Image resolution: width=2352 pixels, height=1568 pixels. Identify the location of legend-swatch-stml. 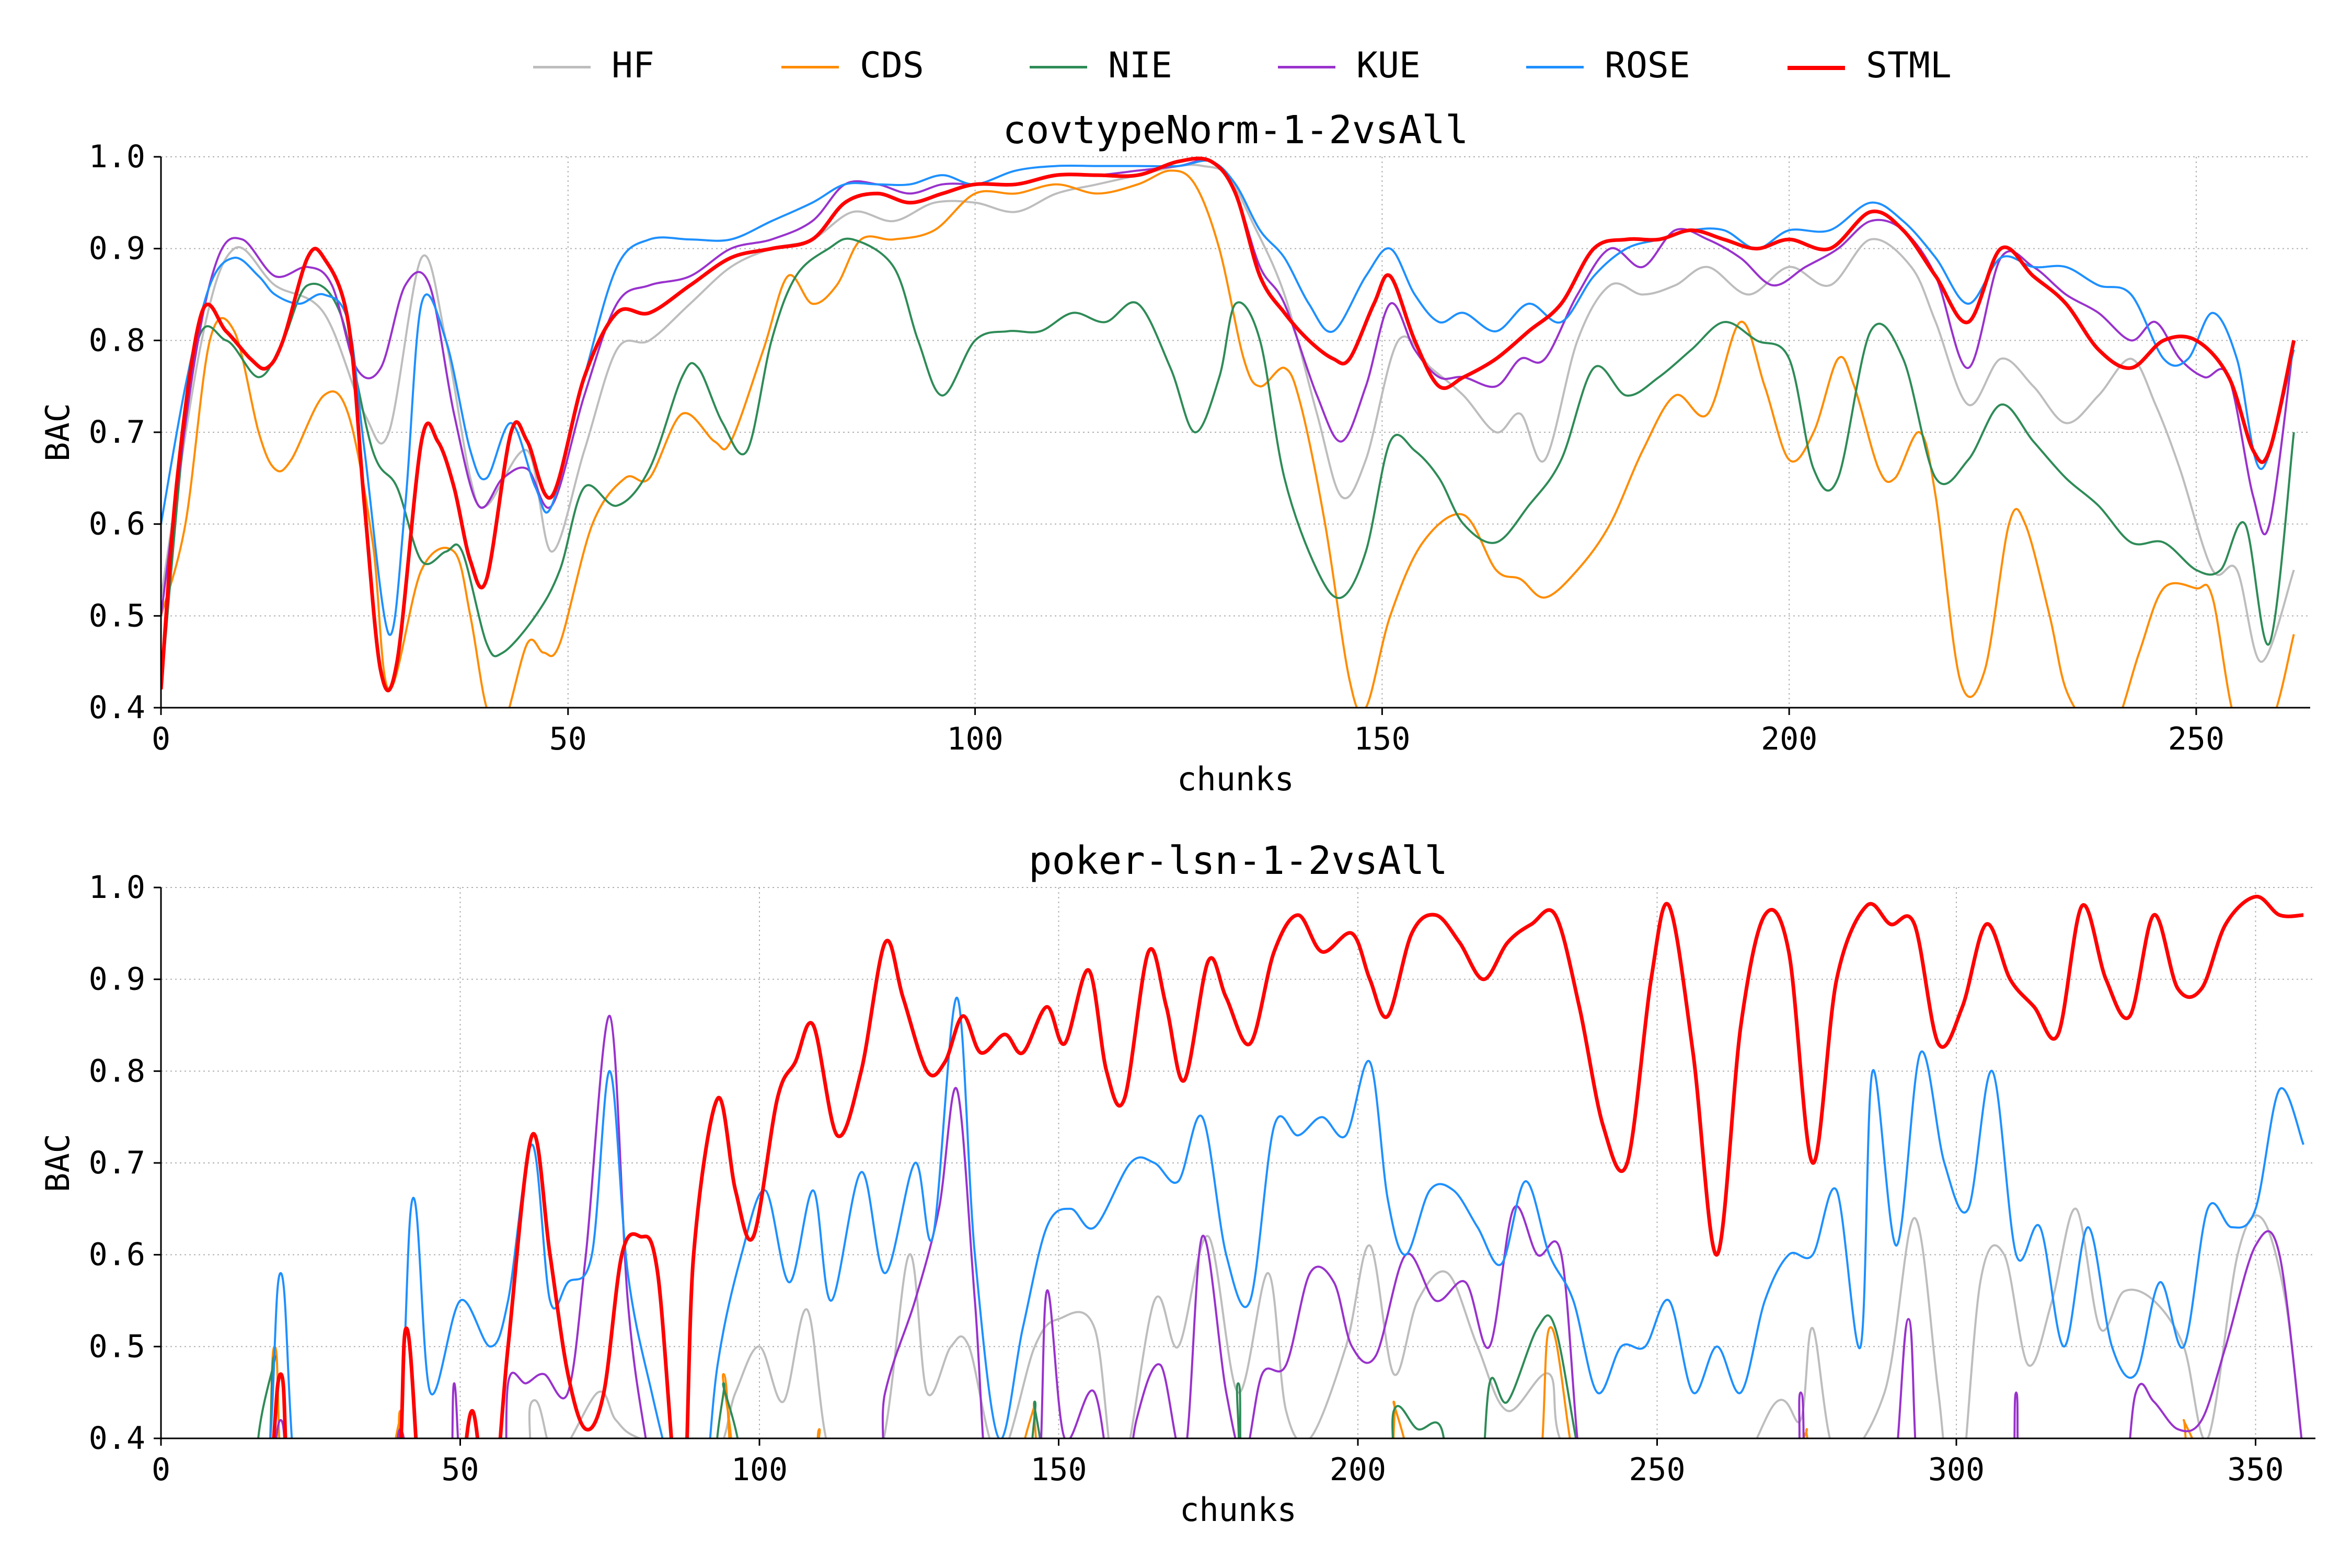
(1816, 68).